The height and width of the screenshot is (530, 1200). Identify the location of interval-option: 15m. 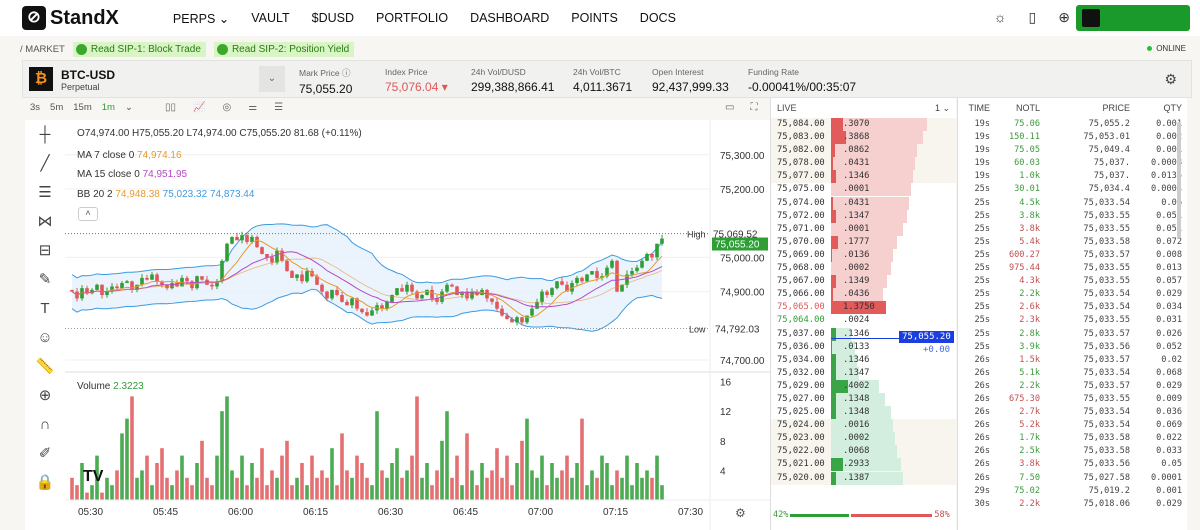
(82, 107).